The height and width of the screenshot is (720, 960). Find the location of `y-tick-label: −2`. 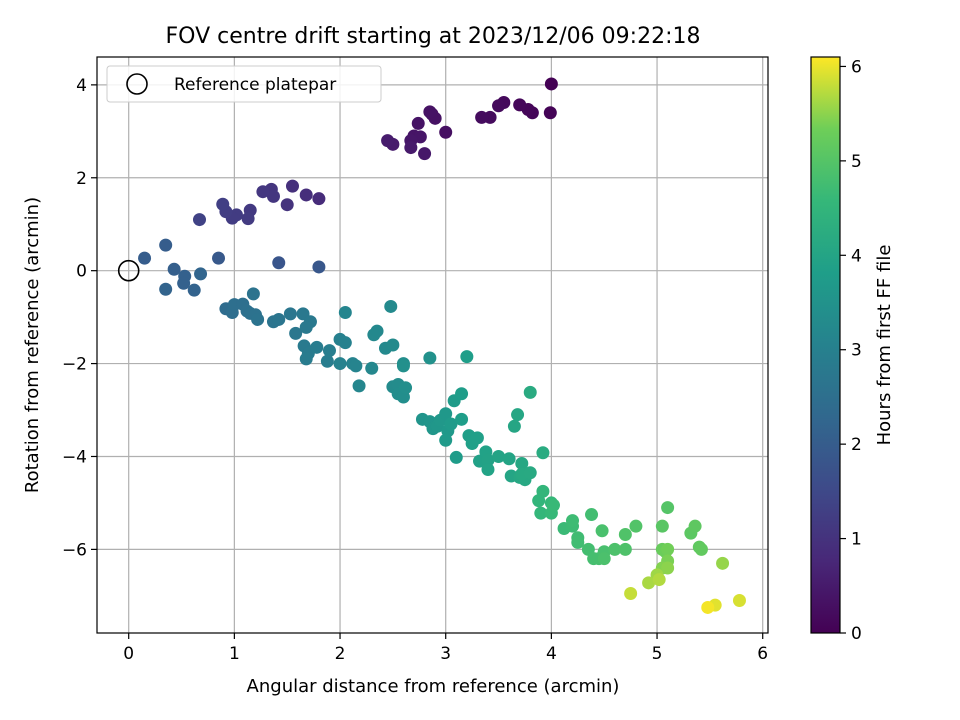

y-tick-label: −2 is located at coordinates (74, 365).